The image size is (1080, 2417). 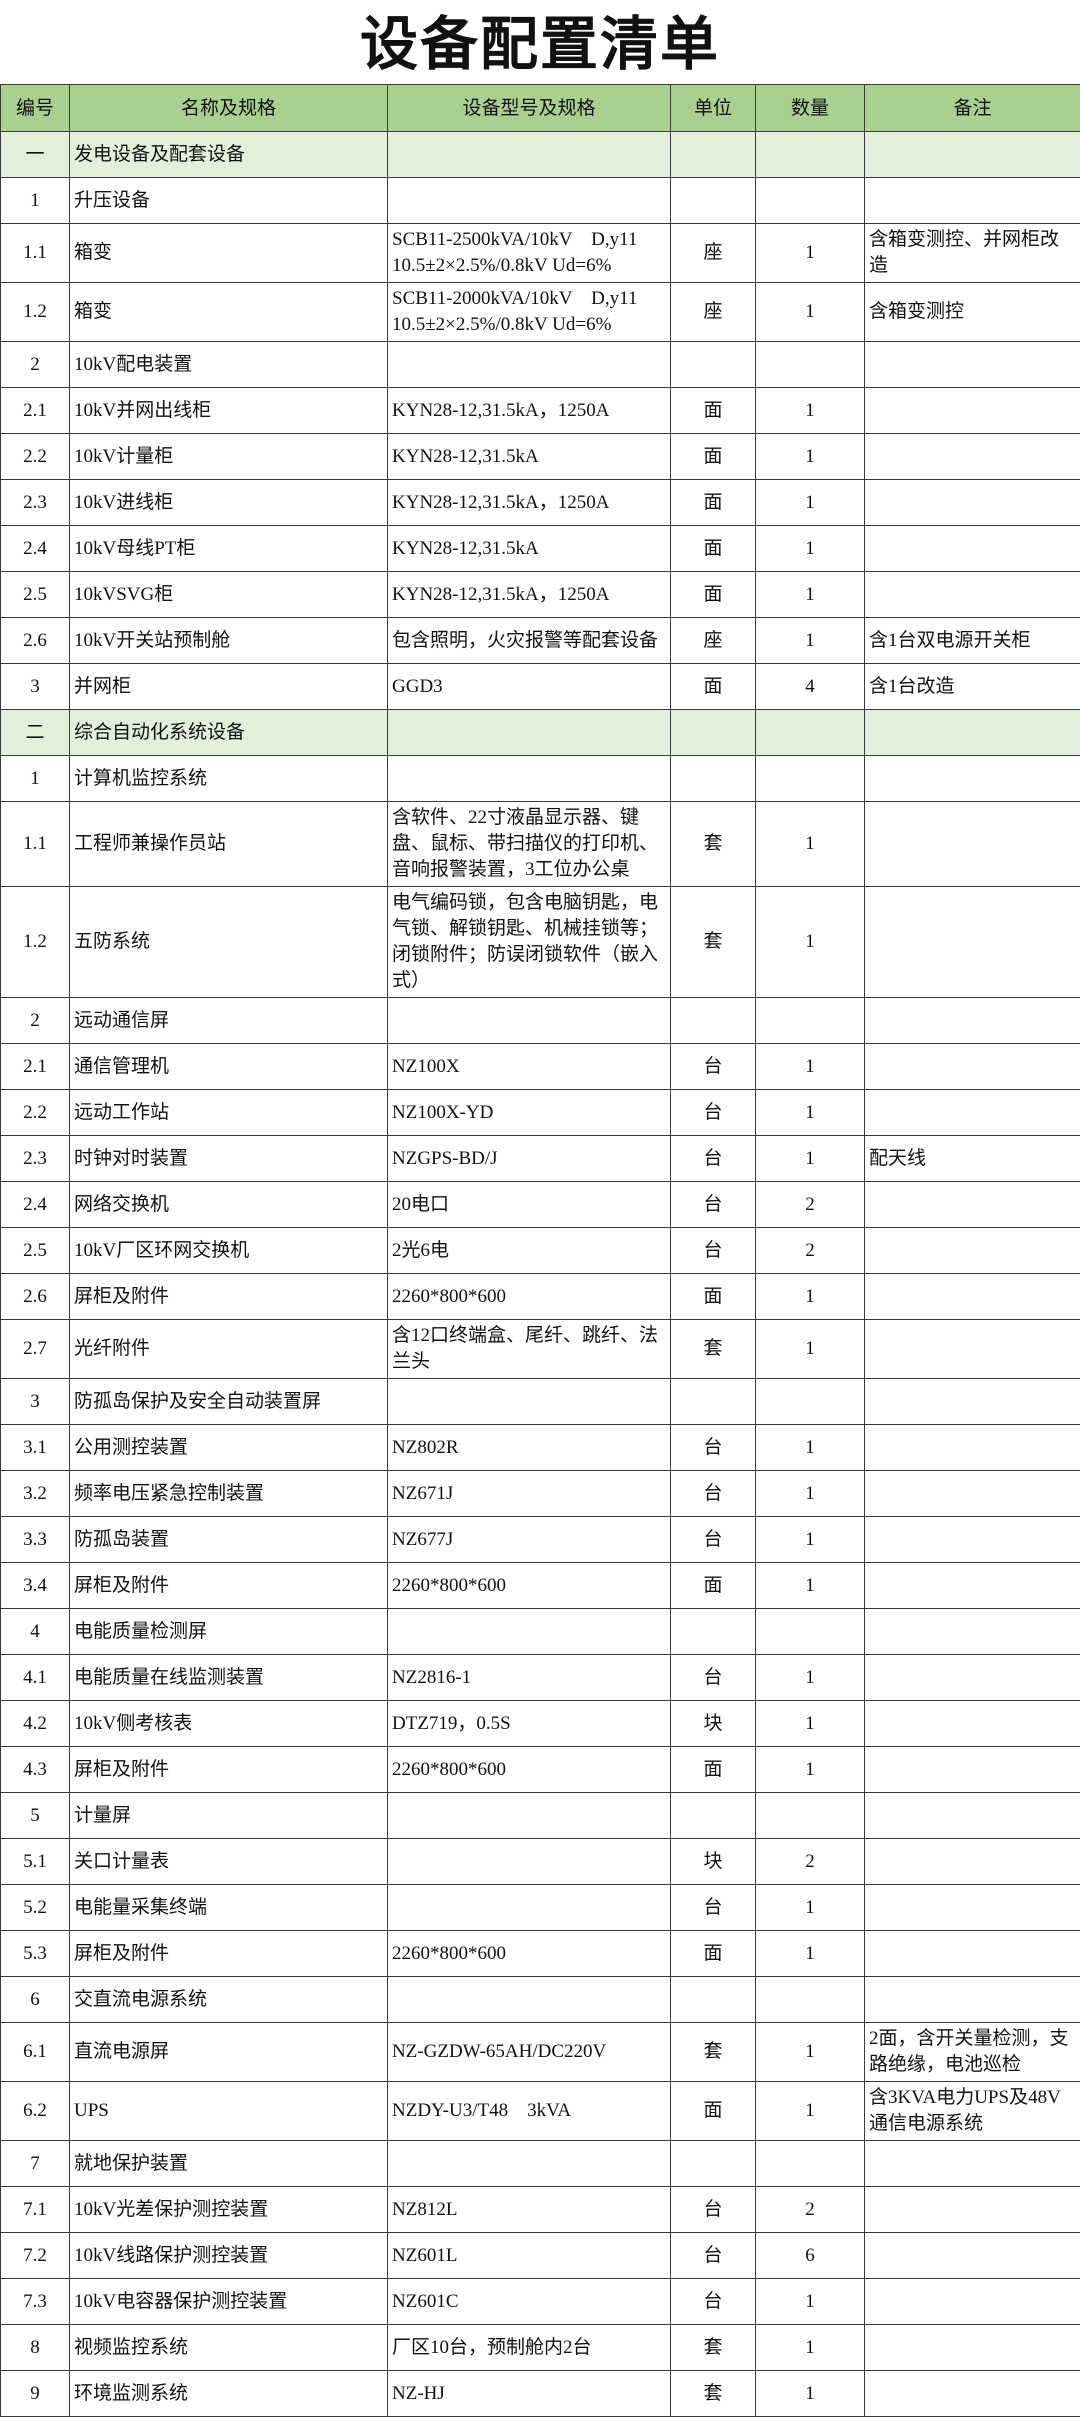 What do you see at coordinates (35, 1159) in the screenshot?
I see `cell-no: 2.3` at bounding box center [35, 1159].